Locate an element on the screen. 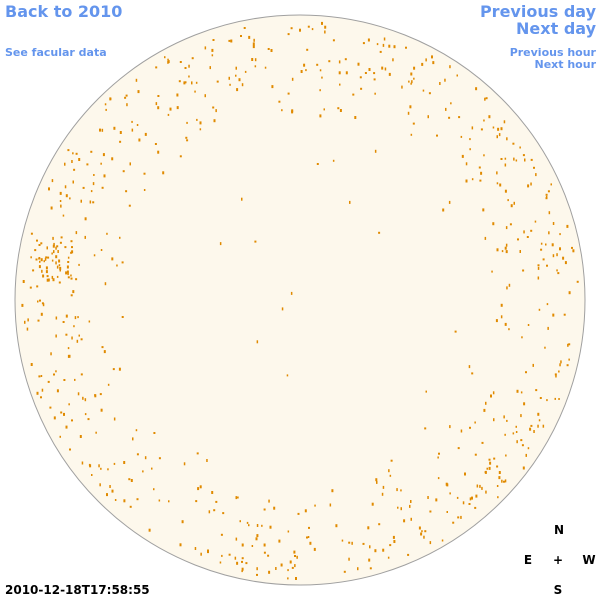  next-hour-link: Next hour is located at coordinates (566, 64).